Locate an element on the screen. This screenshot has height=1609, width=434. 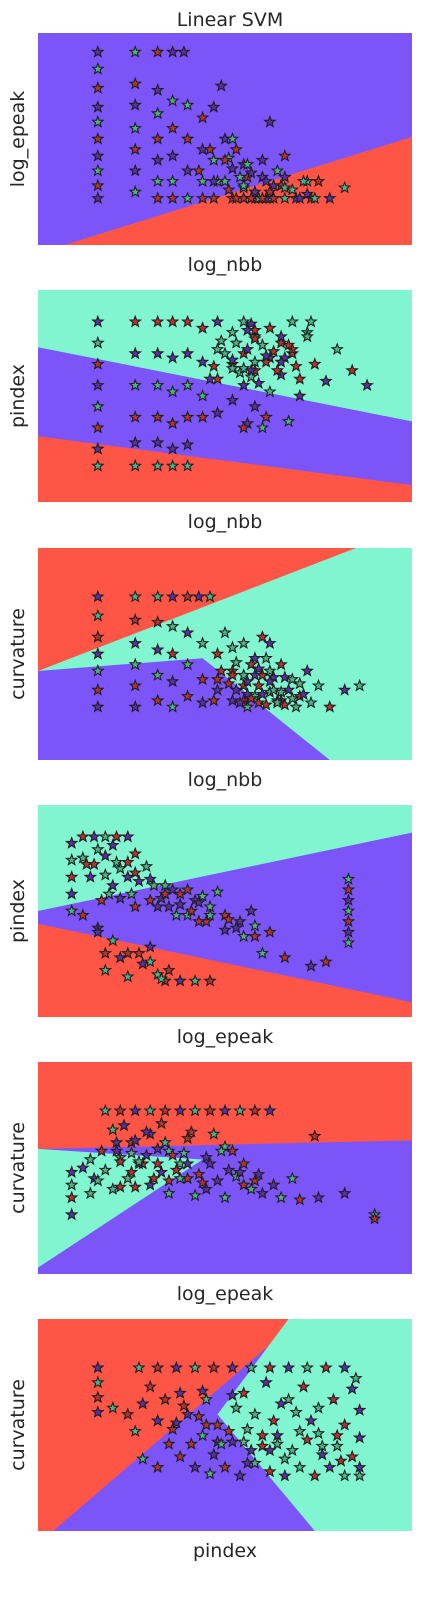
y-axis-label: curvature is located at coordinates (18, 1425).